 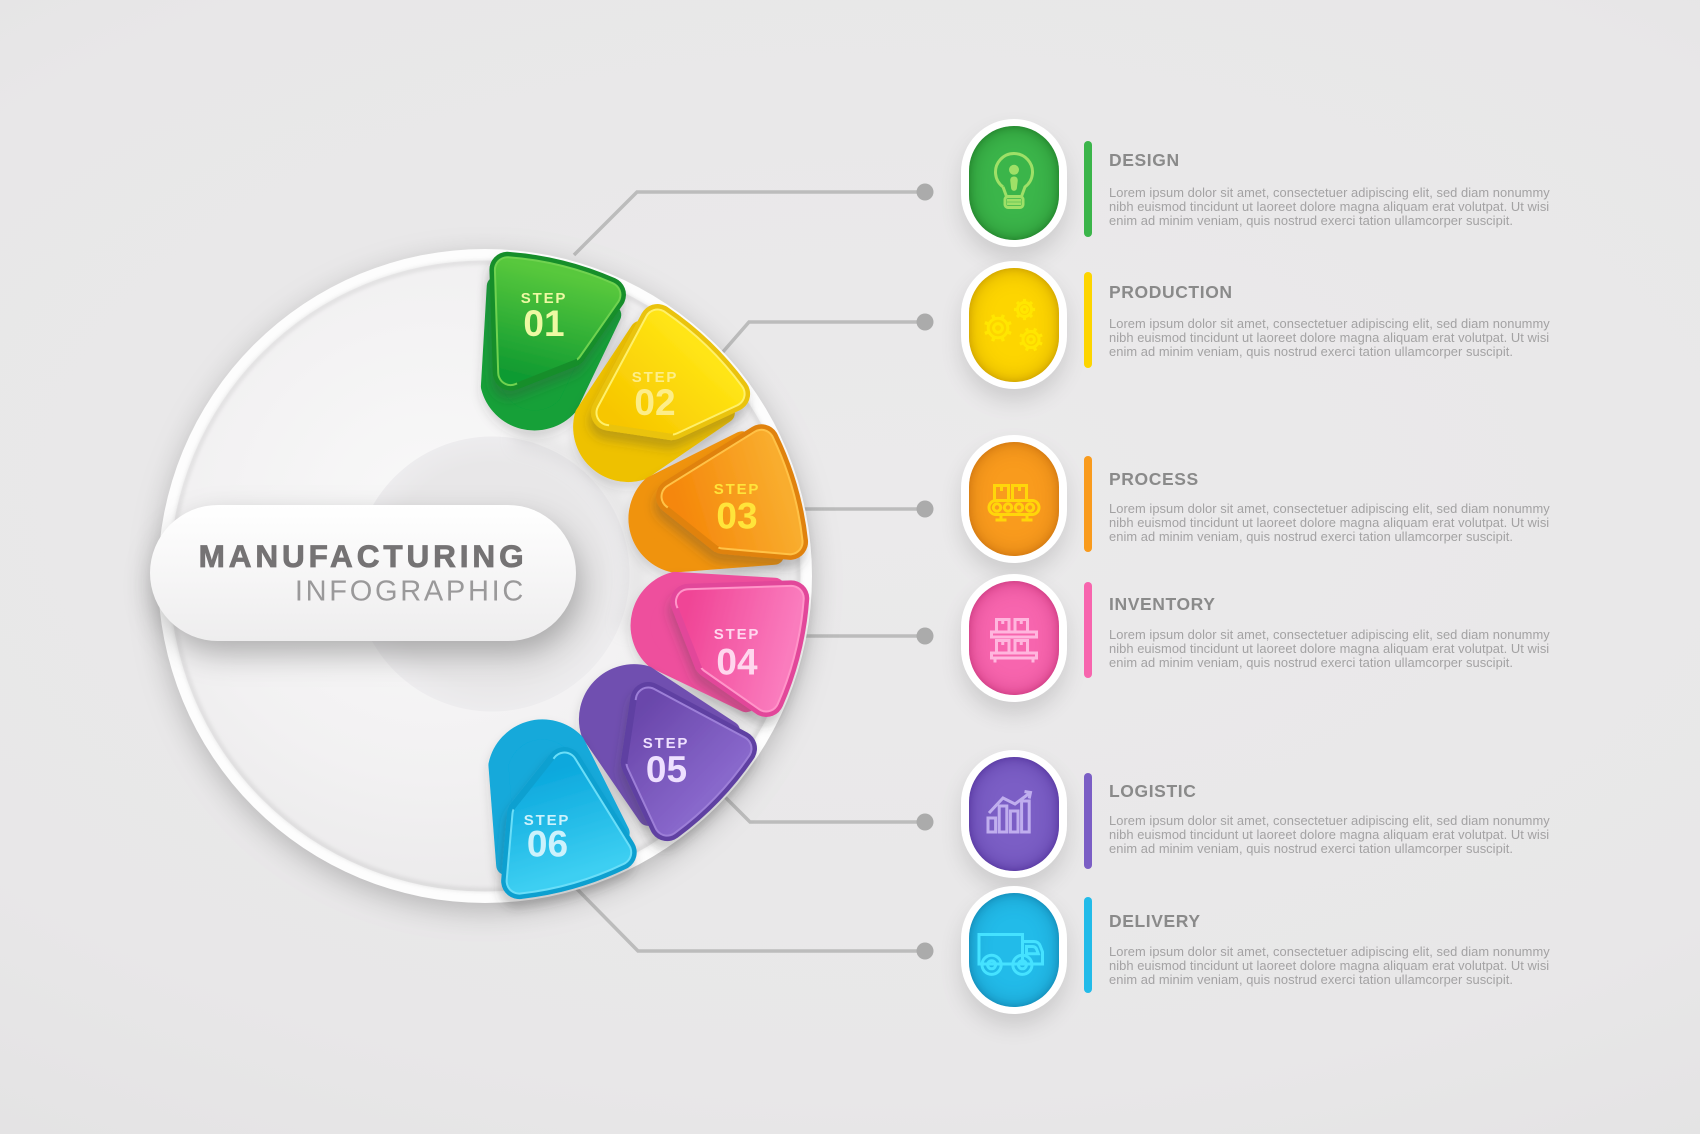 What do you see at coordinates (363, 556) in the screenshot?
I see `svg-text: MANUFACTURING` at bounding box center [363, 556].